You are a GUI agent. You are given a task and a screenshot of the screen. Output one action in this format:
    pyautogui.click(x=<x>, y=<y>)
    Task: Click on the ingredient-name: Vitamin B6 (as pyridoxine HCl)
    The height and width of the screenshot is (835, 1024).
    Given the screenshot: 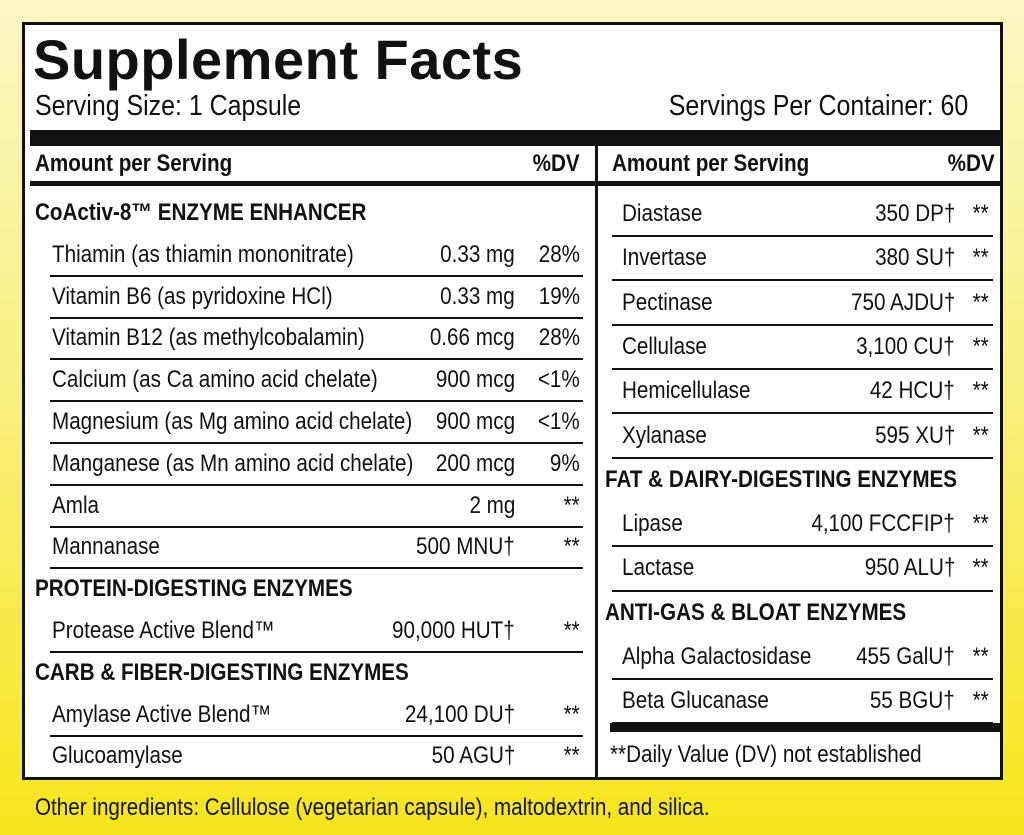 What is the action you would take?
    pyautogui.click(x=192, y=296)
    